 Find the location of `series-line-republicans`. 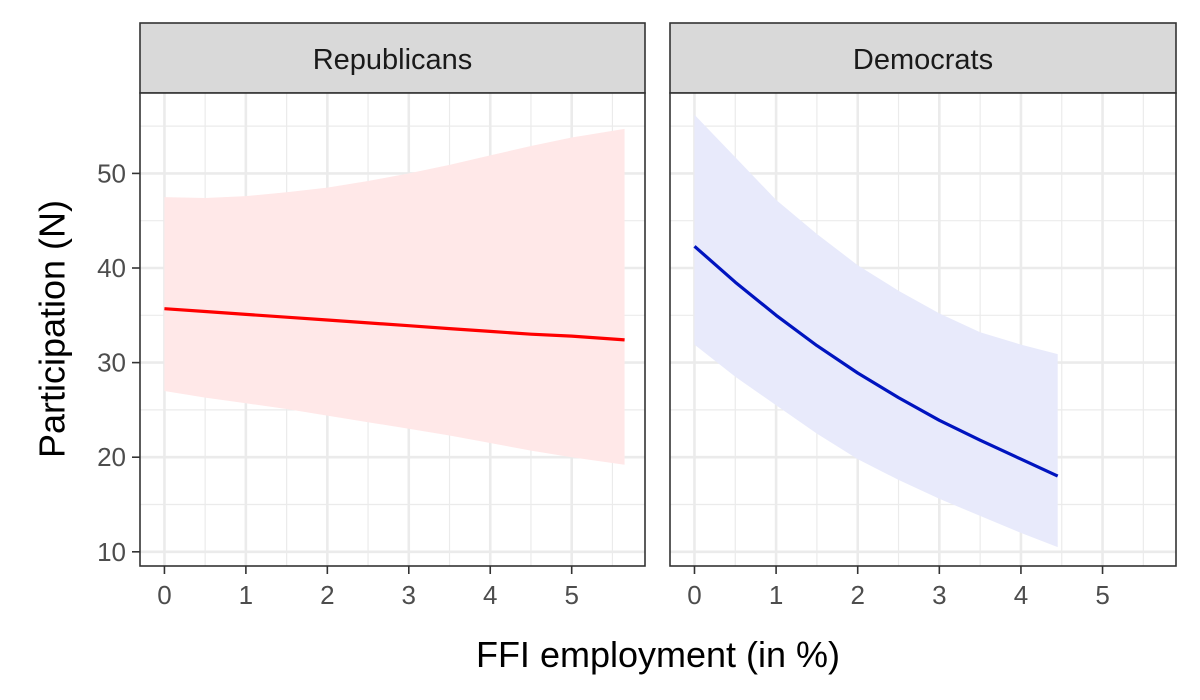

series-line-republicans is located at coordinates (394, 324).